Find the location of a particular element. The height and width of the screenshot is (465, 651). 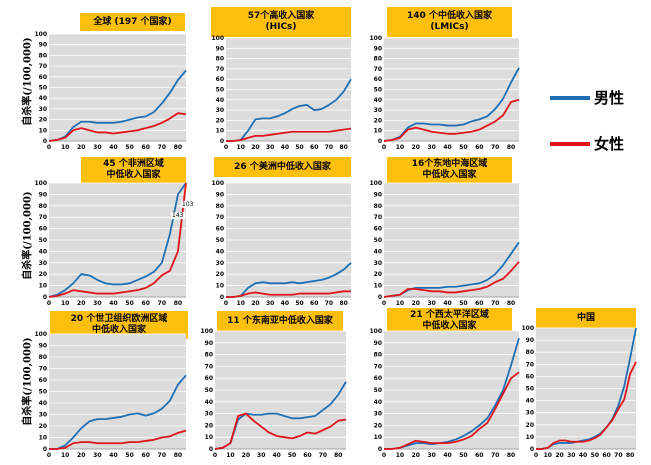

chart-title-line: 20 个世卫组织欧洲区域 is located at coordinates (119, 319).